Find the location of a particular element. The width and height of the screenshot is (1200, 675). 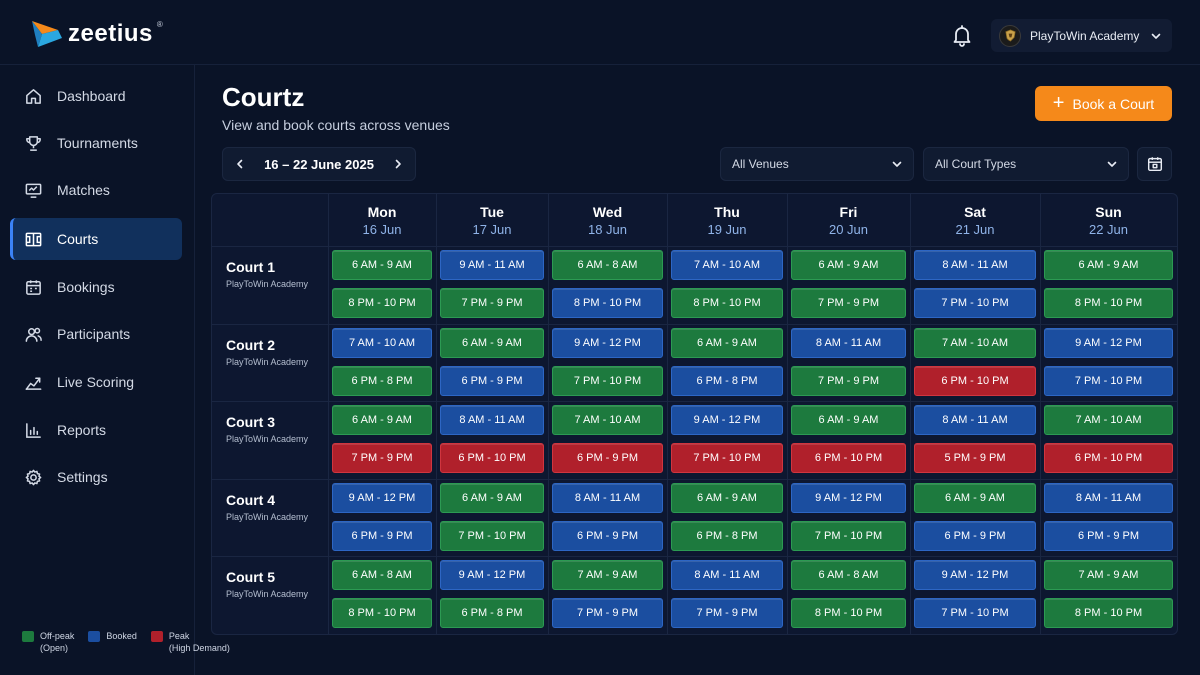

sidebar-item-bookings: Bookings is located at coordinates (96, 287).